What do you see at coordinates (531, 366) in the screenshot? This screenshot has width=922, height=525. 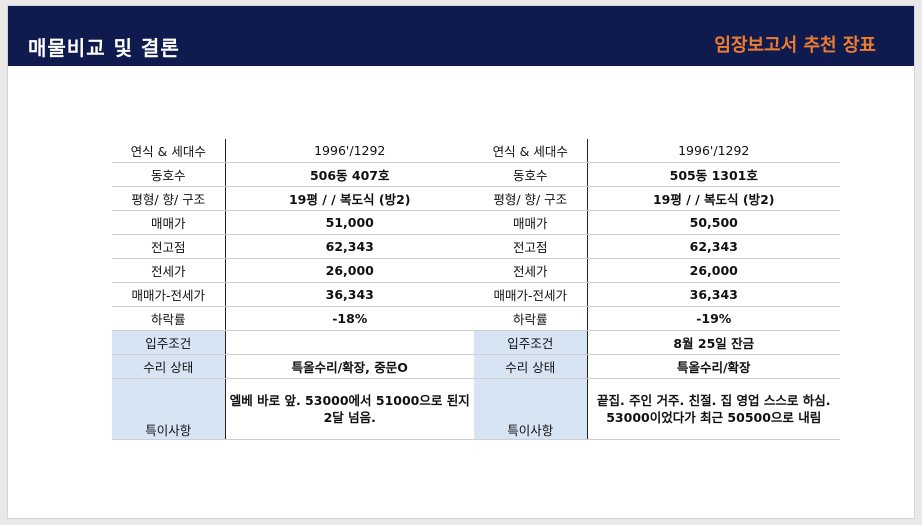 I see `row-label-right: 수리 상태` at bounding box center [531, 366].